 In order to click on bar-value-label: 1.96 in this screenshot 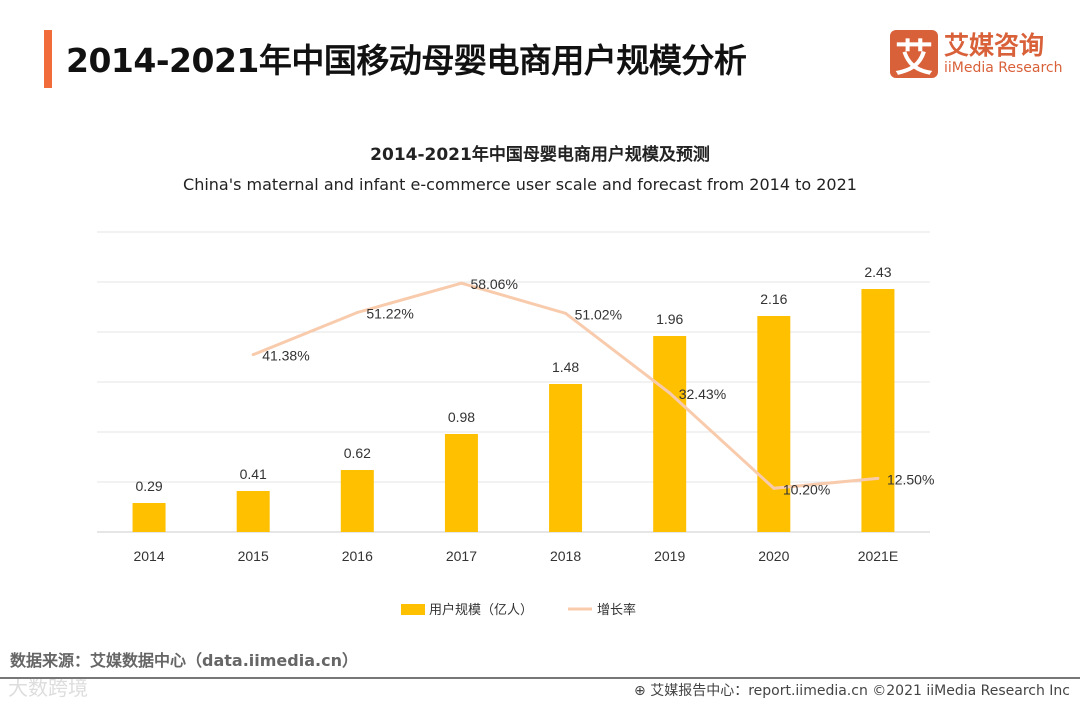, I will do `click(669, 319)`.